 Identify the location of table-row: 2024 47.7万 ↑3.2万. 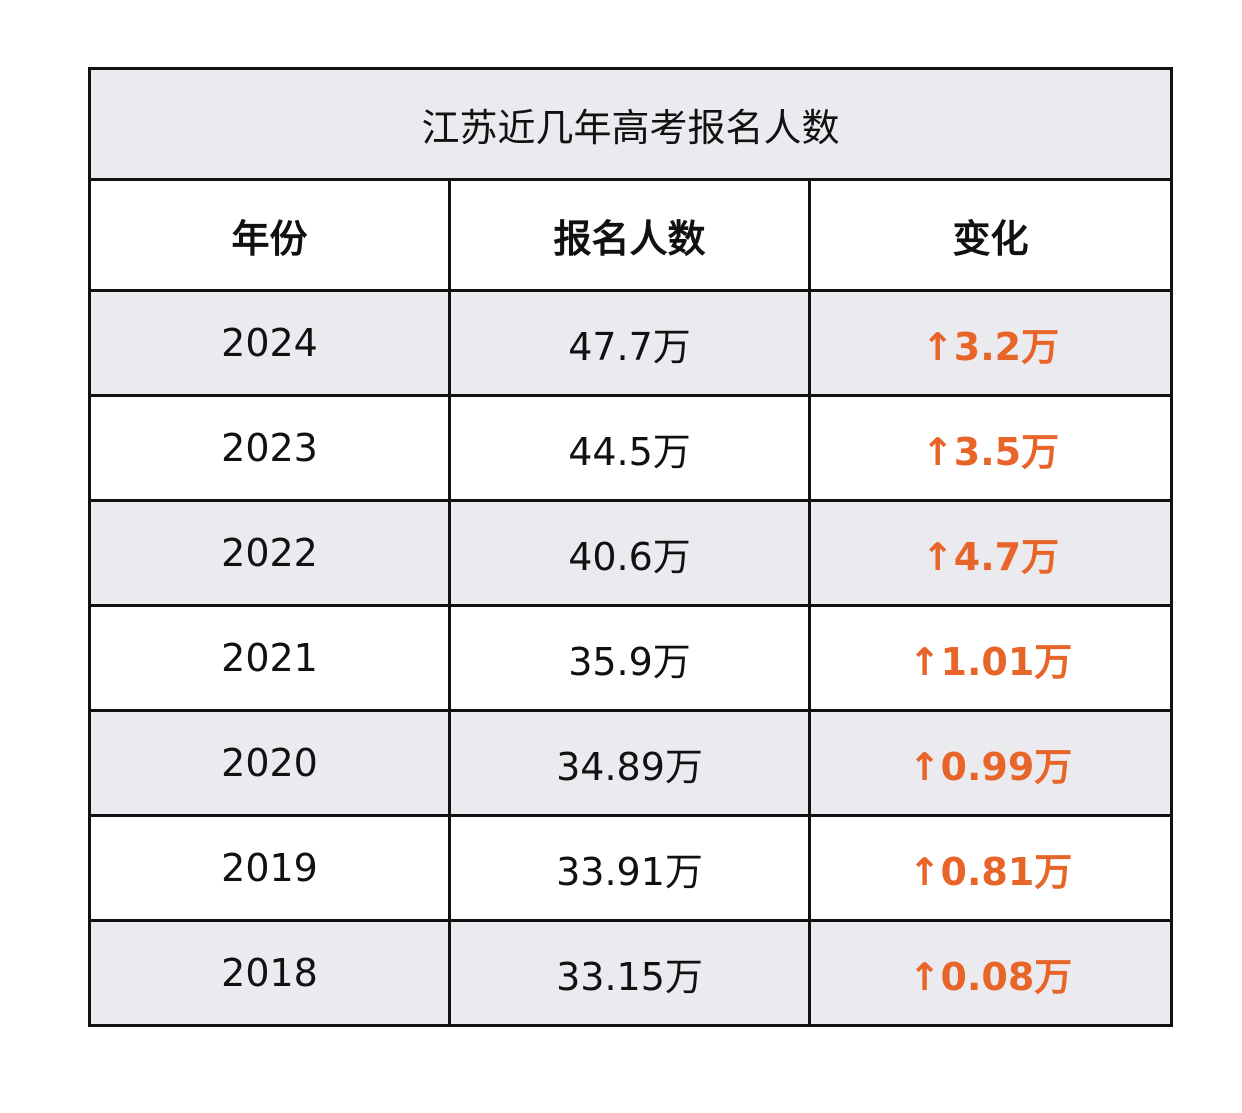
(631, 343).